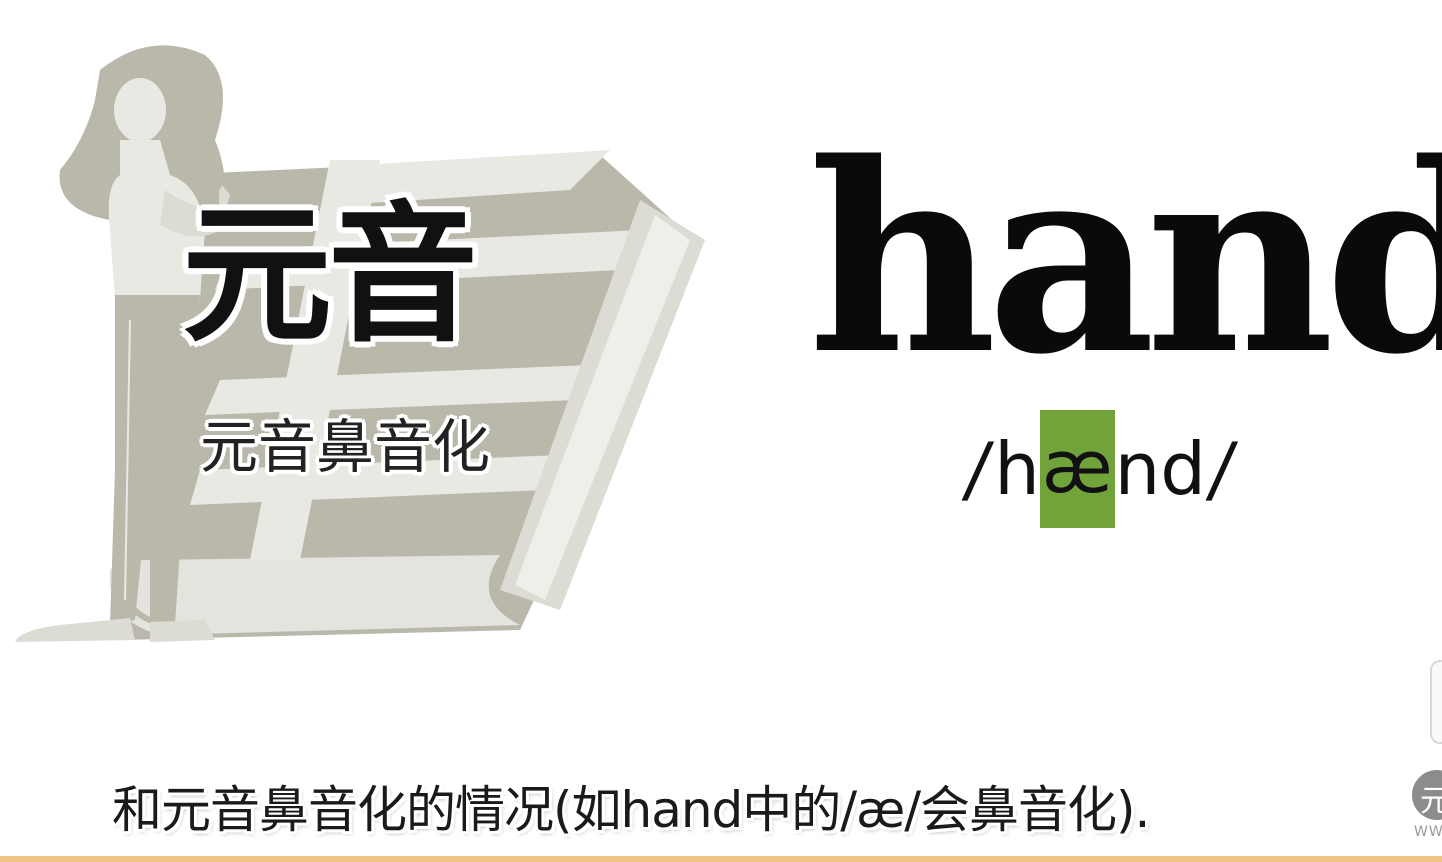 The height and width of the screenshot is (862, 1442). I want to click on book-spine, so click(314, 595).